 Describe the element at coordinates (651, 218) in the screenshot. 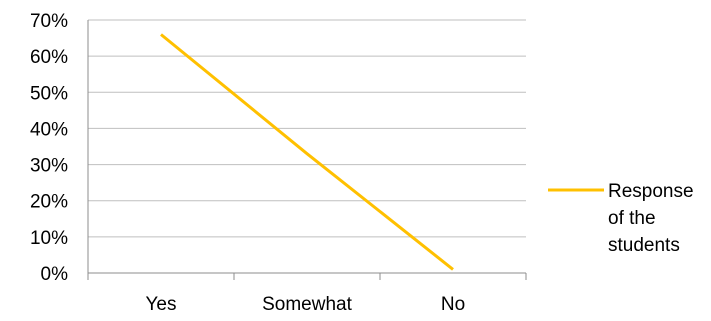

I see `legend-label: Response of the students` at that location.